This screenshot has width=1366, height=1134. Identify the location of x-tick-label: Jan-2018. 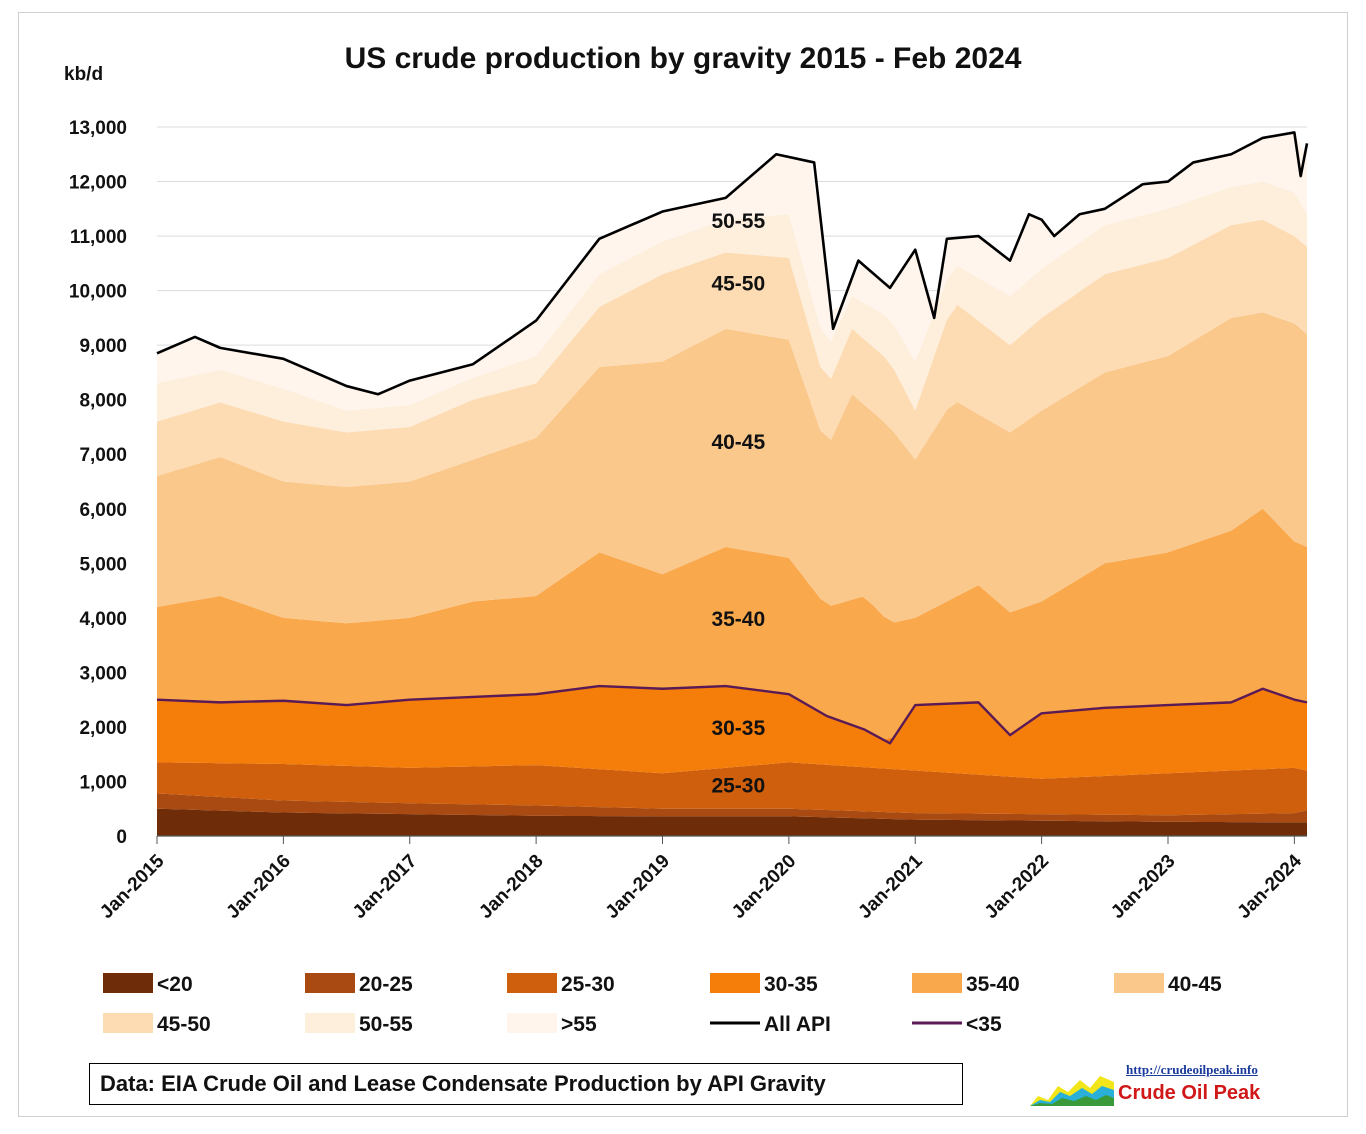
(511, 887).